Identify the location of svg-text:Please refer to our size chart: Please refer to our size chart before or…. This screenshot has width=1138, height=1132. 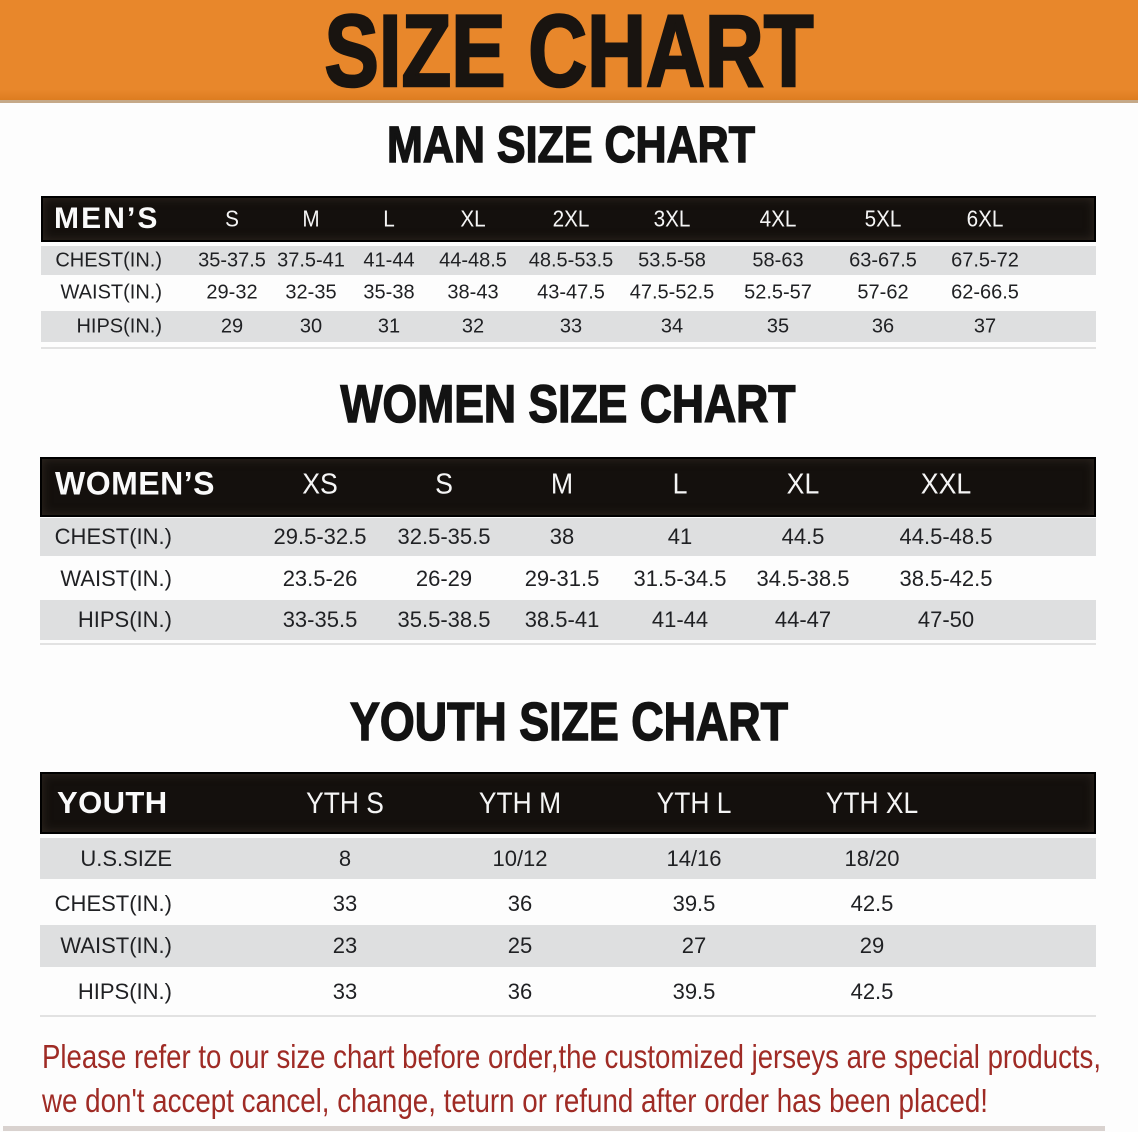
(571, 1057).